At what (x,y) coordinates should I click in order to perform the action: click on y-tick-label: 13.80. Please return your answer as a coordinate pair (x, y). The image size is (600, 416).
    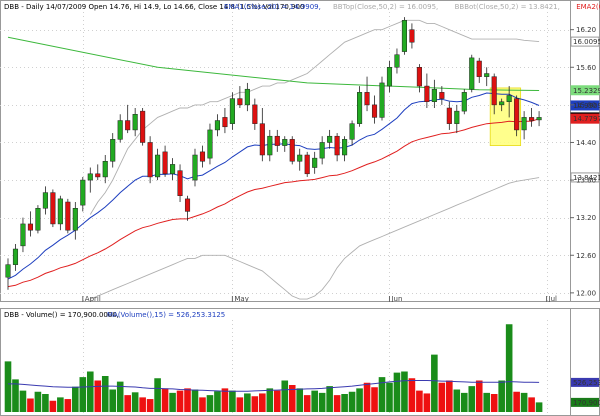
    Looking at the image, I should click on (586, 181).